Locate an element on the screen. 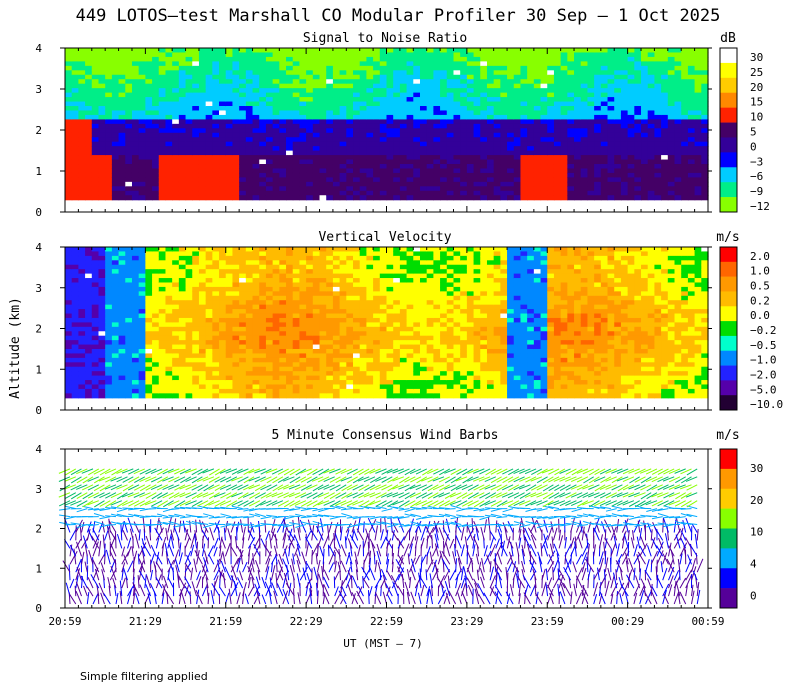 The height and width of the screenshot is (700, 800). colorbar-swatch is located at coordinates (728, 115).